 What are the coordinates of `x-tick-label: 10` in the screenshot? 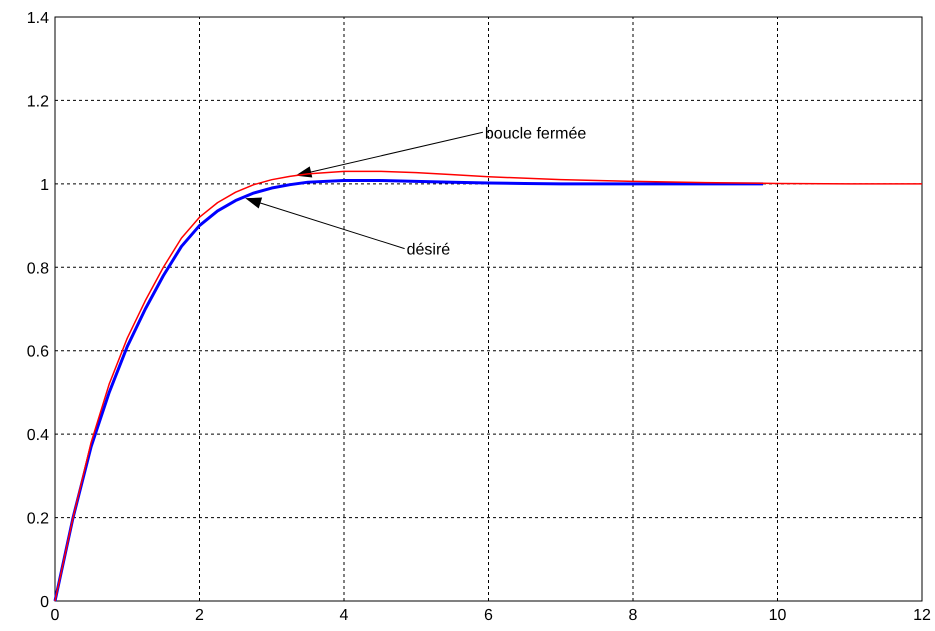 It's located at (777, 615).